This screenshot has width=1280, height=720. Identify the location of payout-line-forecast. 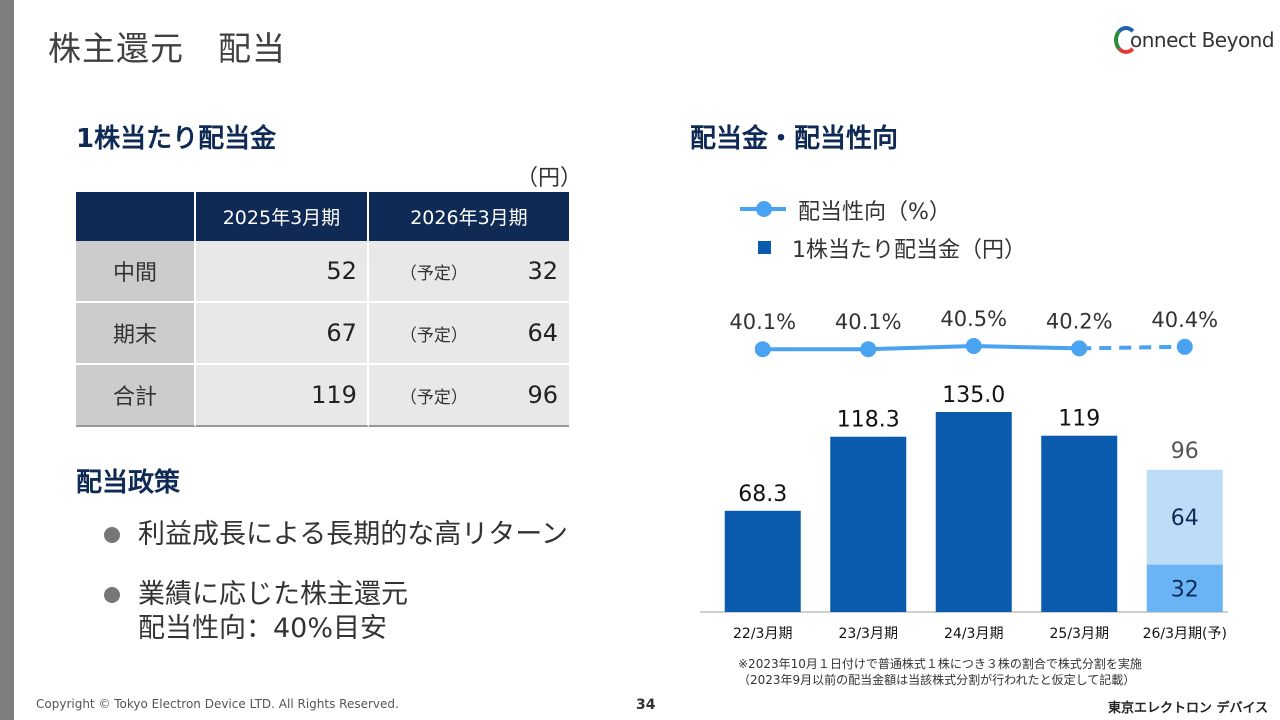
(1132, 347).